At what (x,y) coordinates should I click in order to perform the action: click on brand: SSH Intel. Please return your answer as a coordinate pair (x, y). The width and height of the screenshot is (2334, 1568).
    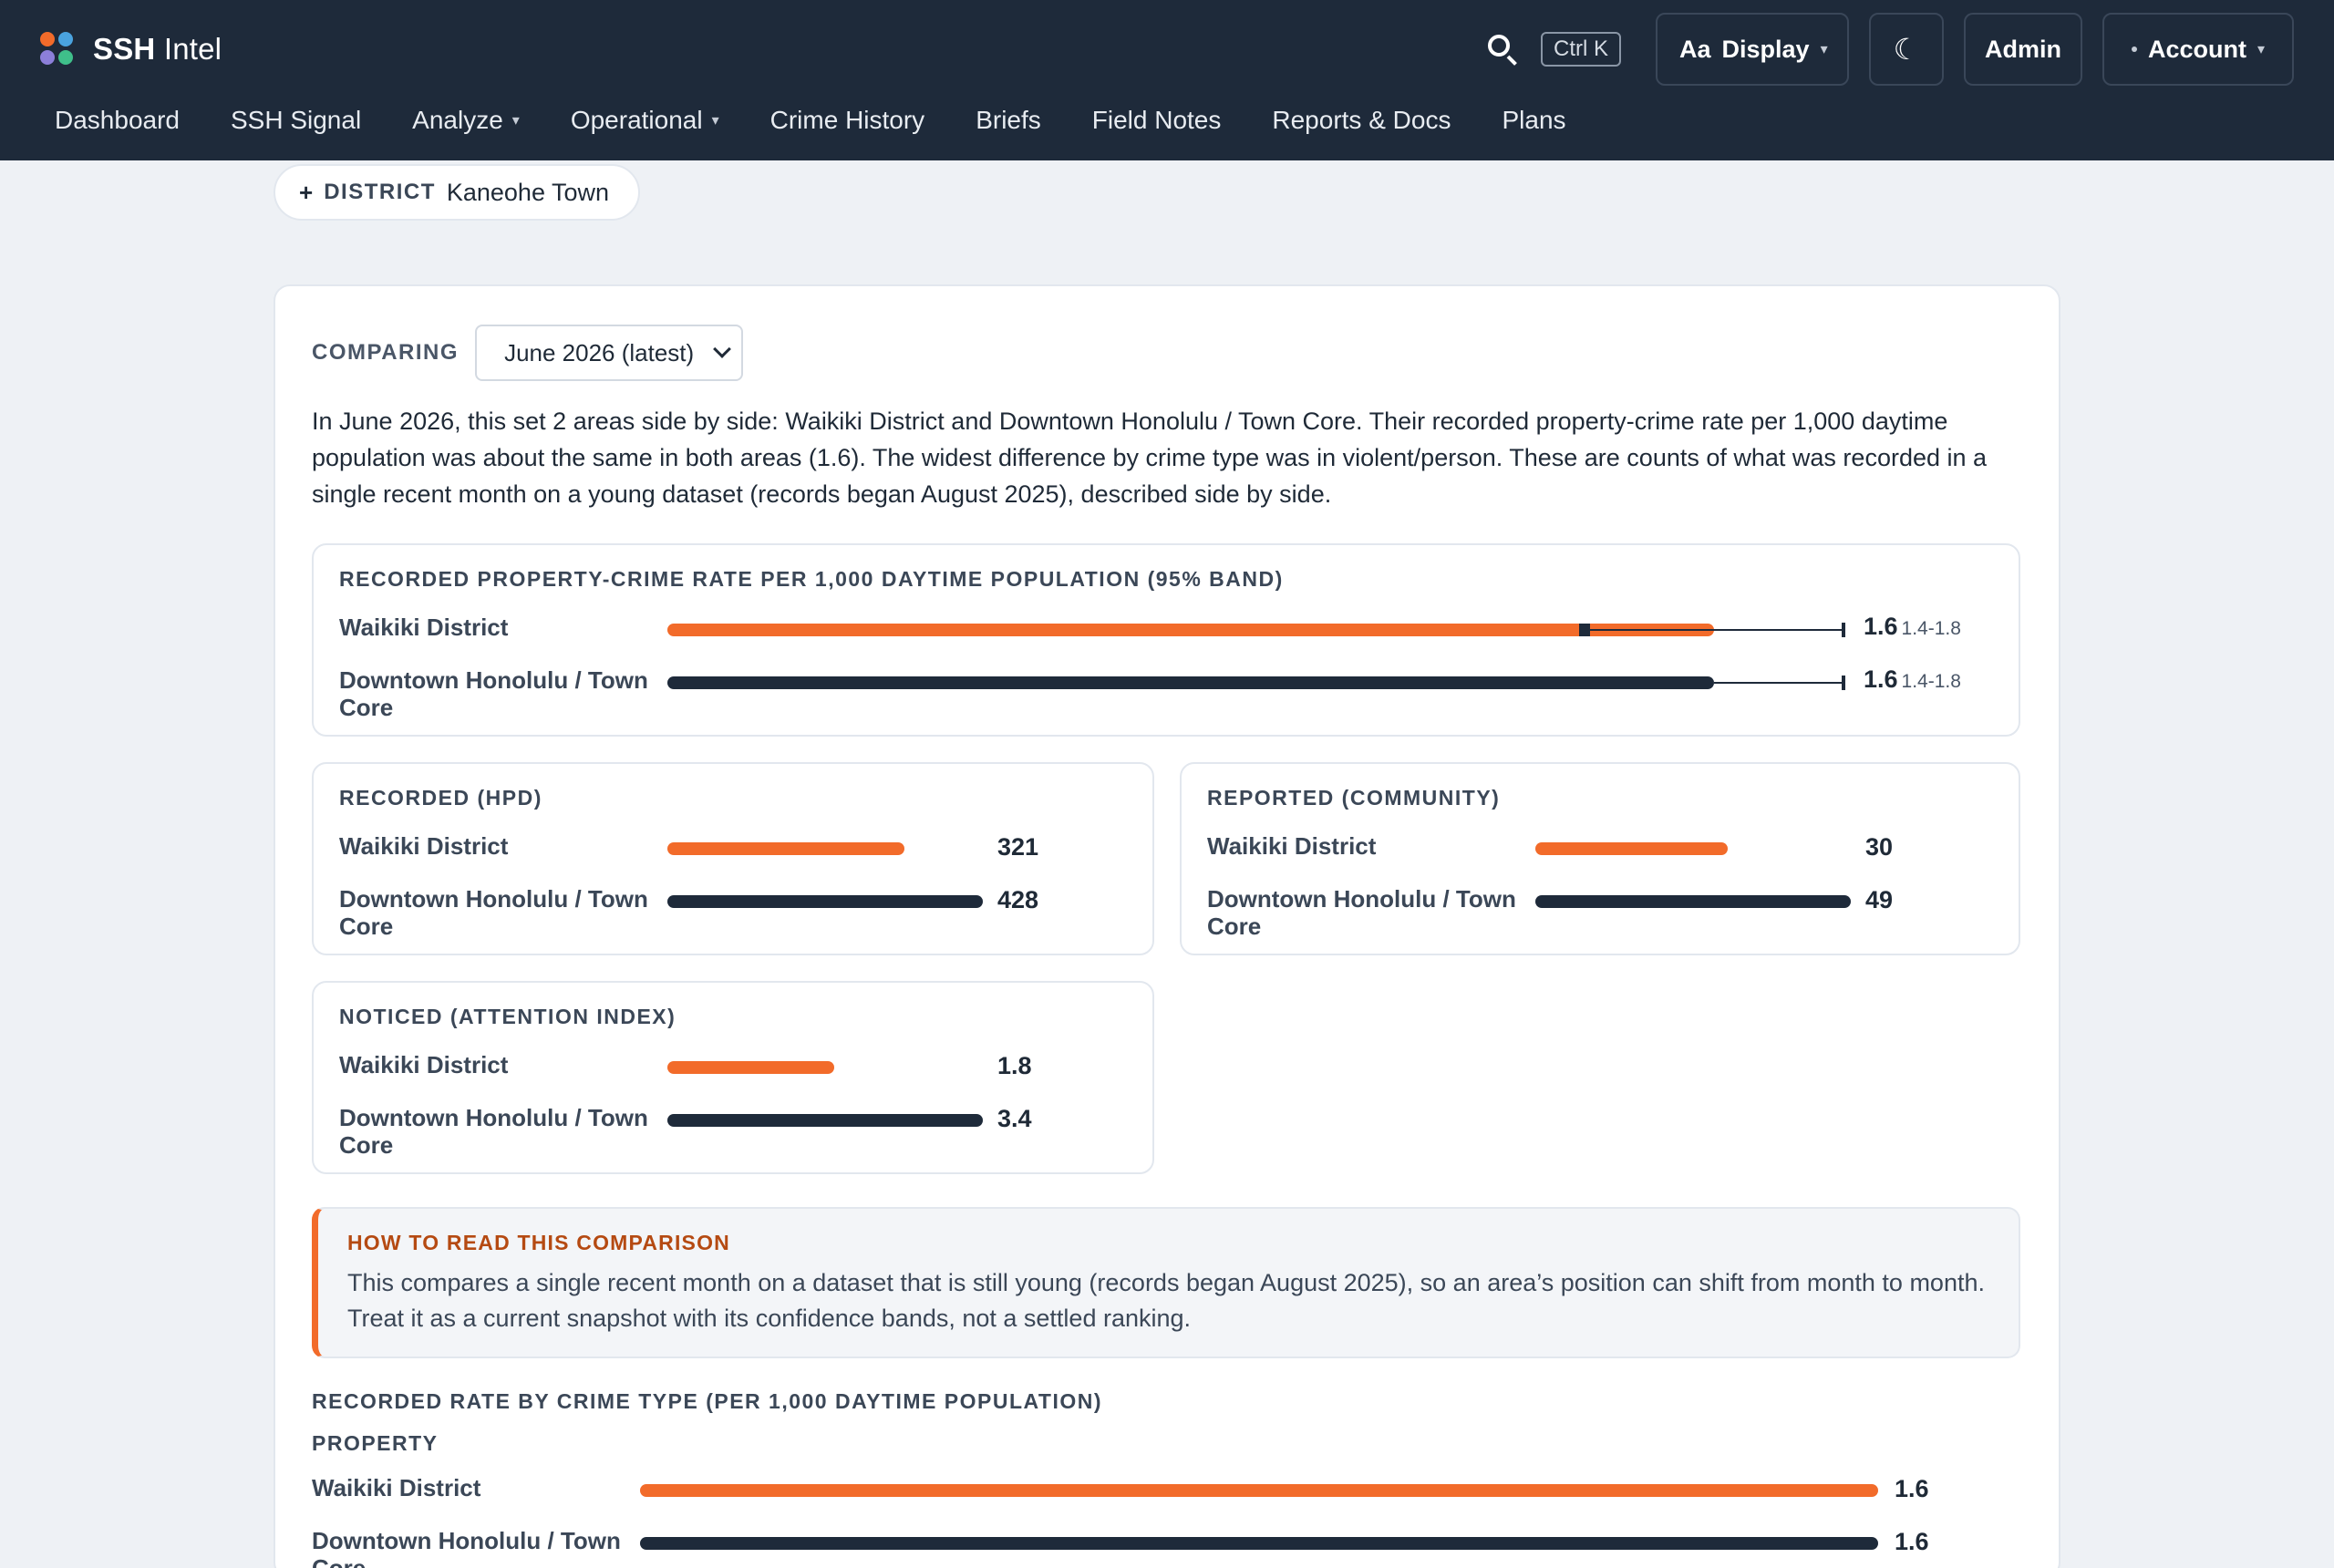
    Looking at the image, I should click on (131, 49).